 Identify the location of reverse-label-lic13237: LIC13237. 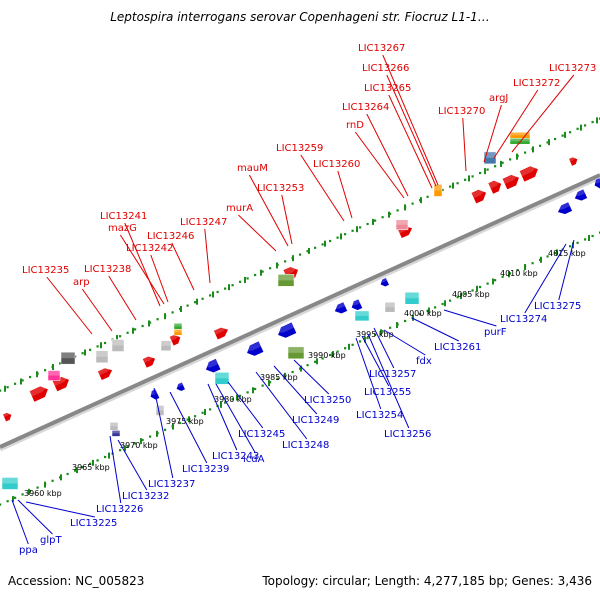
(171, 484).